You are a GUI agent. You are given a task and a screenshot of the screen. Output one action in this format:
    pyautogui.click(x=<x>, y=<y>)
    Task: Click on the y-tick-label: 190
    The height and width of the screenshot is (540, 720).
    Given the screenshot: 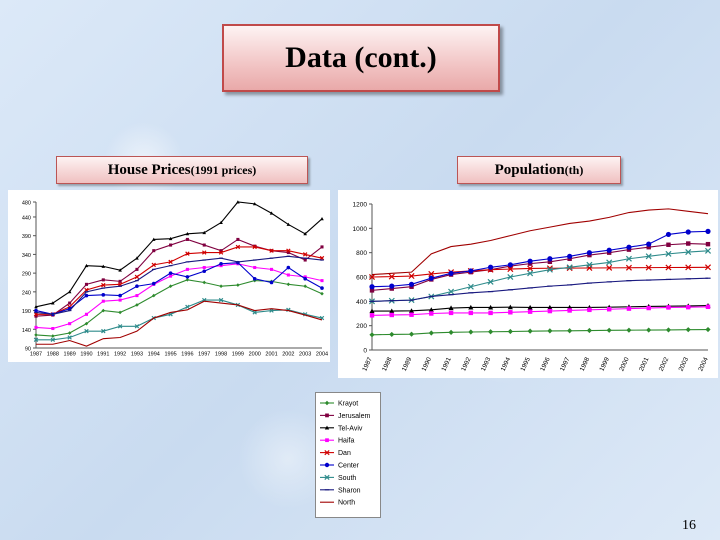 What is the action you would take?
    pyautogui.click(x=26, y=312)
    